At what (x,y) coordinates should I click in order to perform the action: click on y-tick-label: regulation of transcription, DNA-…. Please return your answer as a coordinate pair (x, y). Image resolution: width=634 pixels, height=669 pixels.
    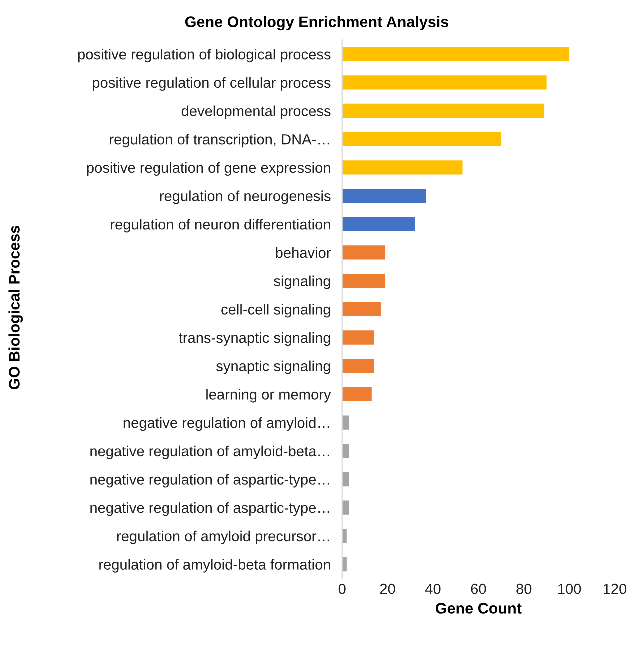
    Looking at the image, I should click on (220, 141).